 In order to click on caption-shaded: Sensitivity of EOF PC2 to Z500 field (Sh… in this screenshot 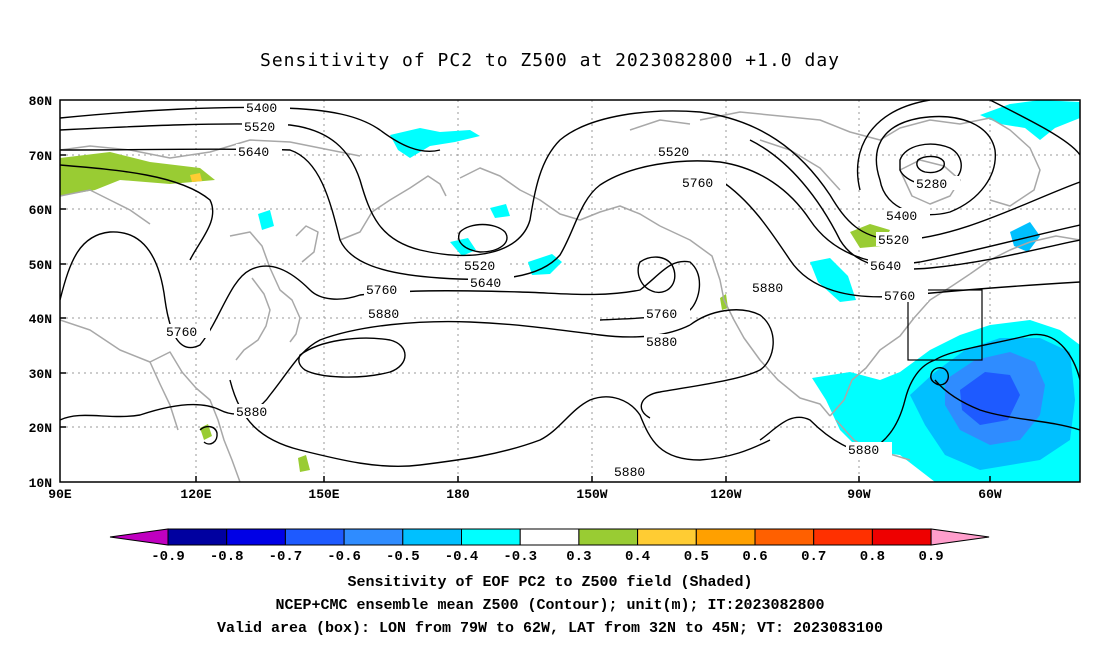, I will do `click(550, 582)`.